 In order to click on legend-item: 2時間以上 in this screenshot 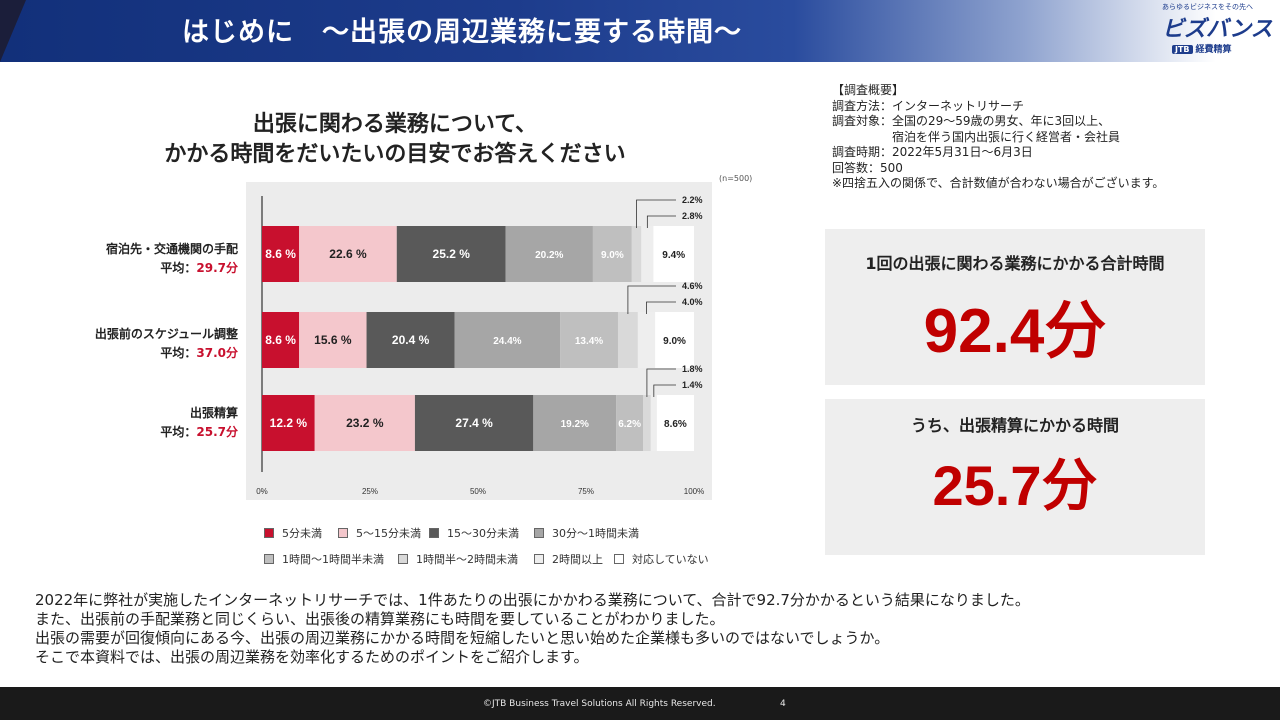, I will do `click(568, 559)`.